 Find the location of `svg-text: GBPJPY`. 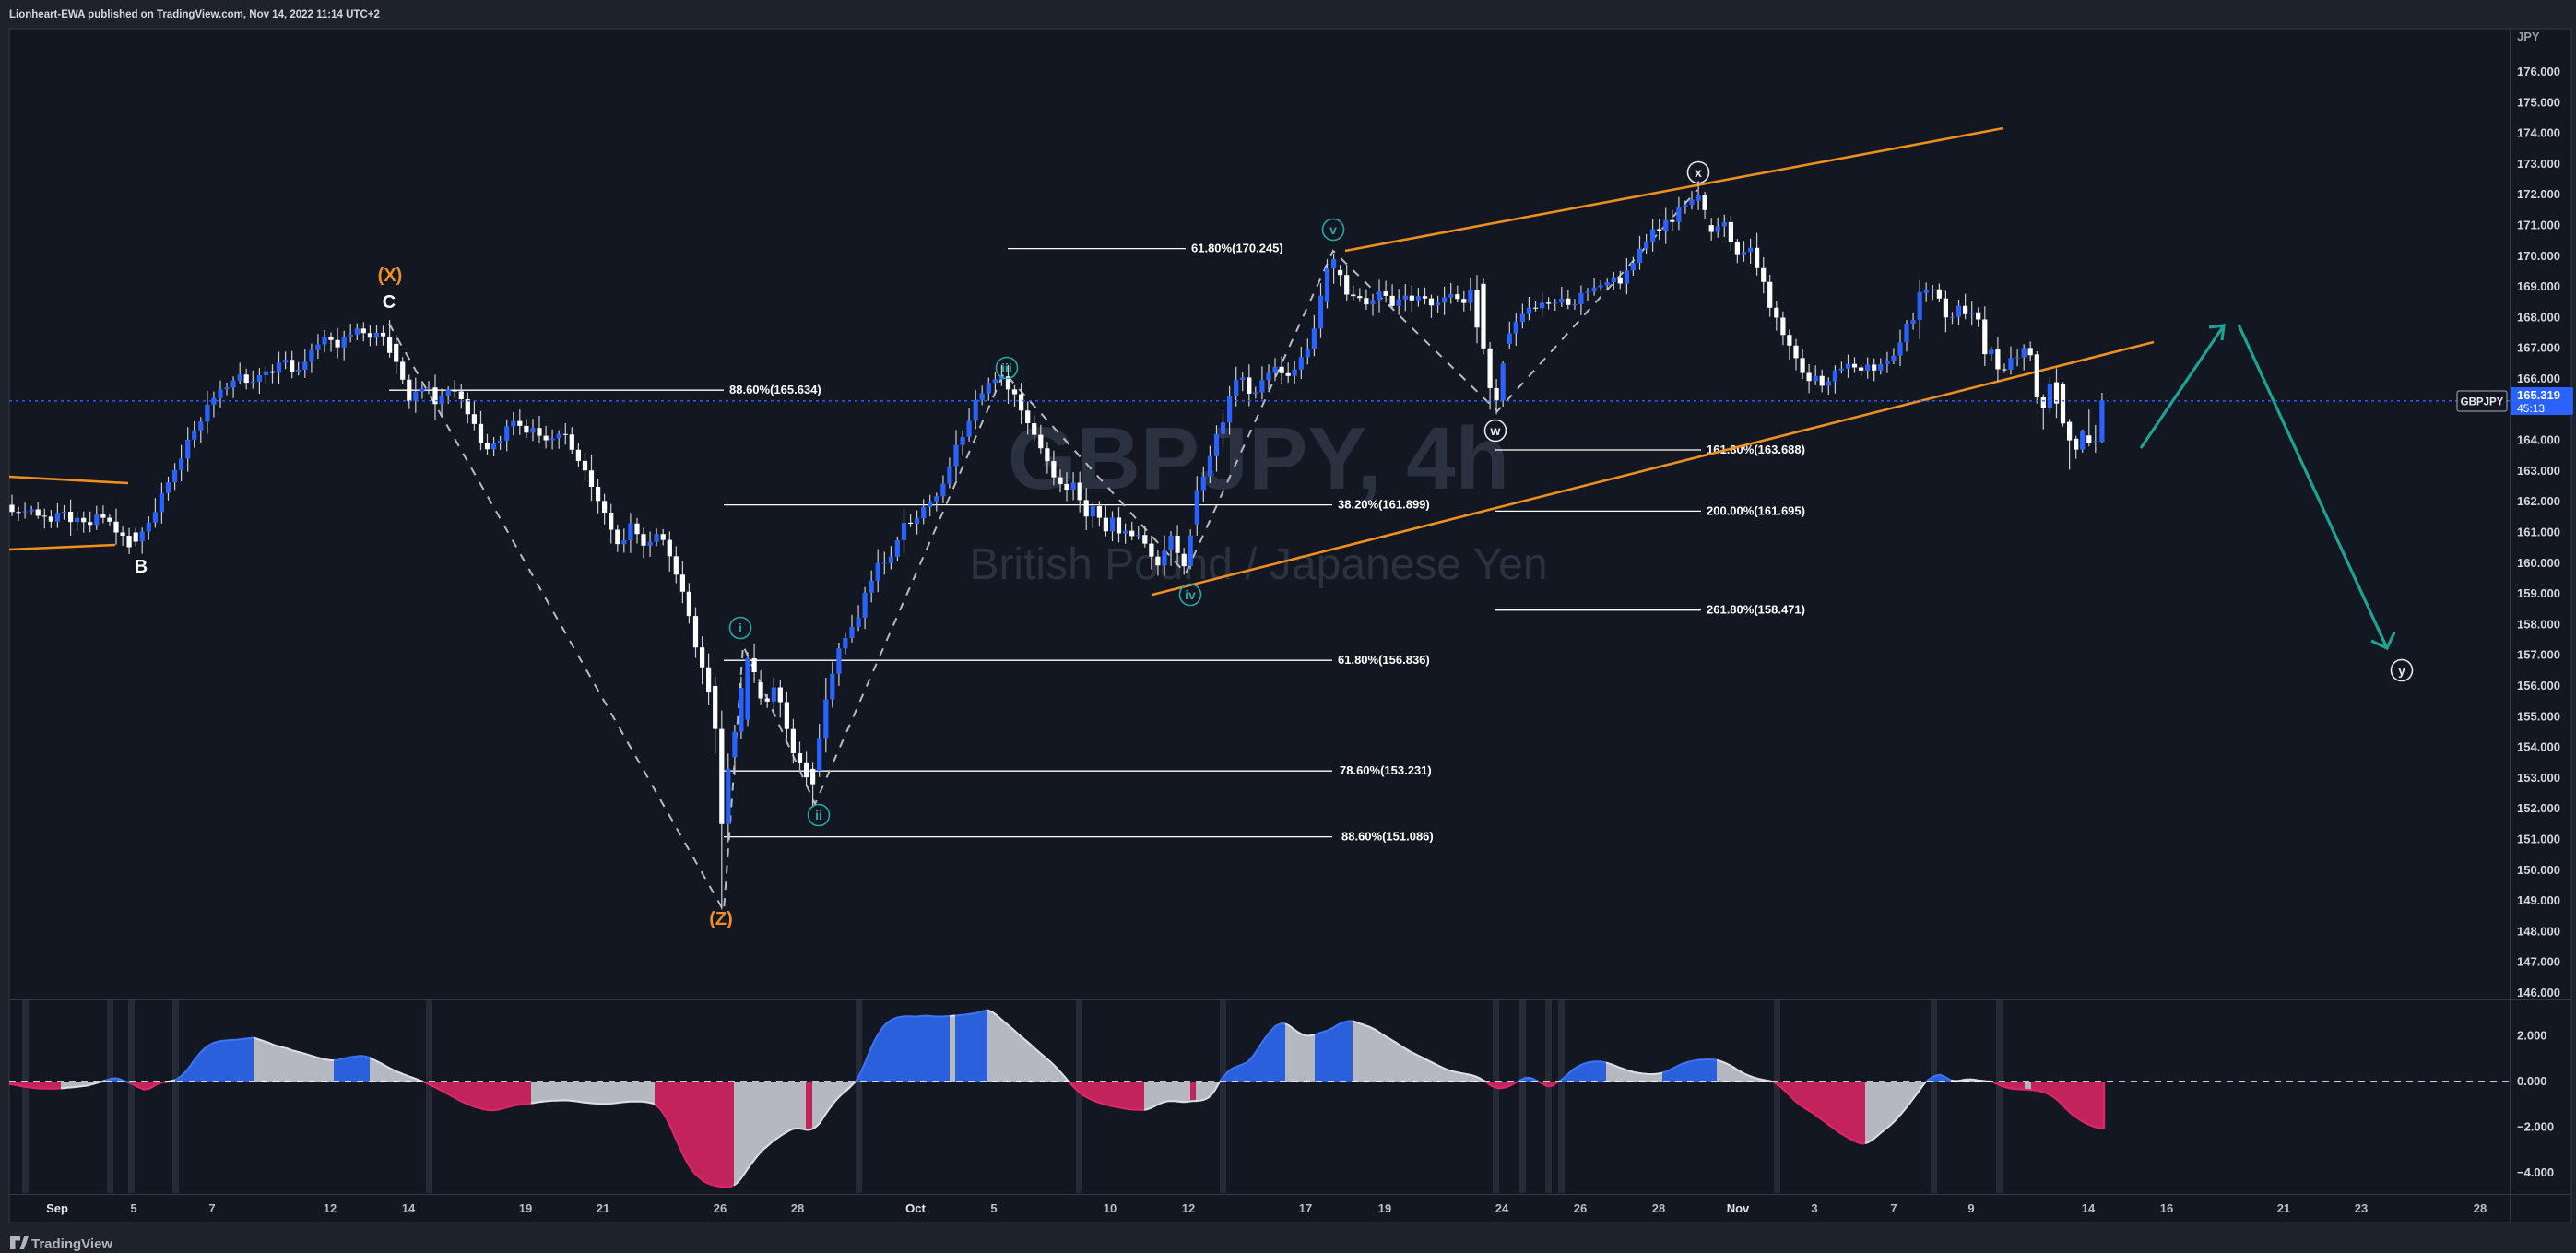

svg-text: GBPJPY is located at coordinates (2482, 403).